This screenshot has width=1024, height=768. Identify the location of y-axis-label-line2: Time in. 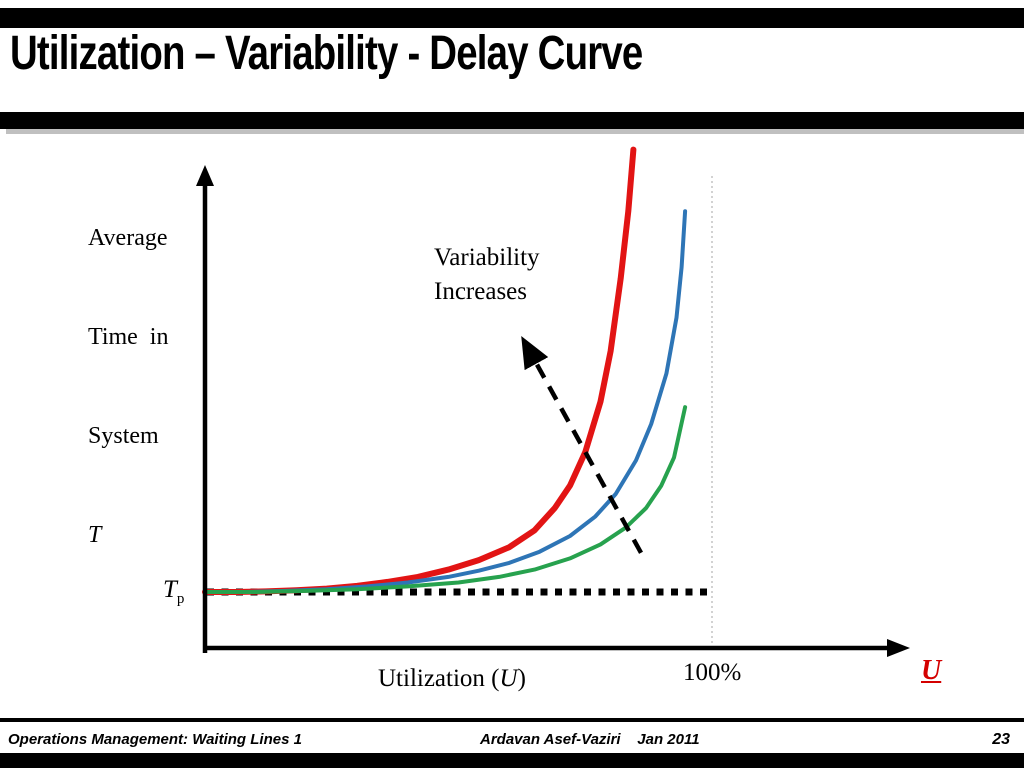
(128, 337).